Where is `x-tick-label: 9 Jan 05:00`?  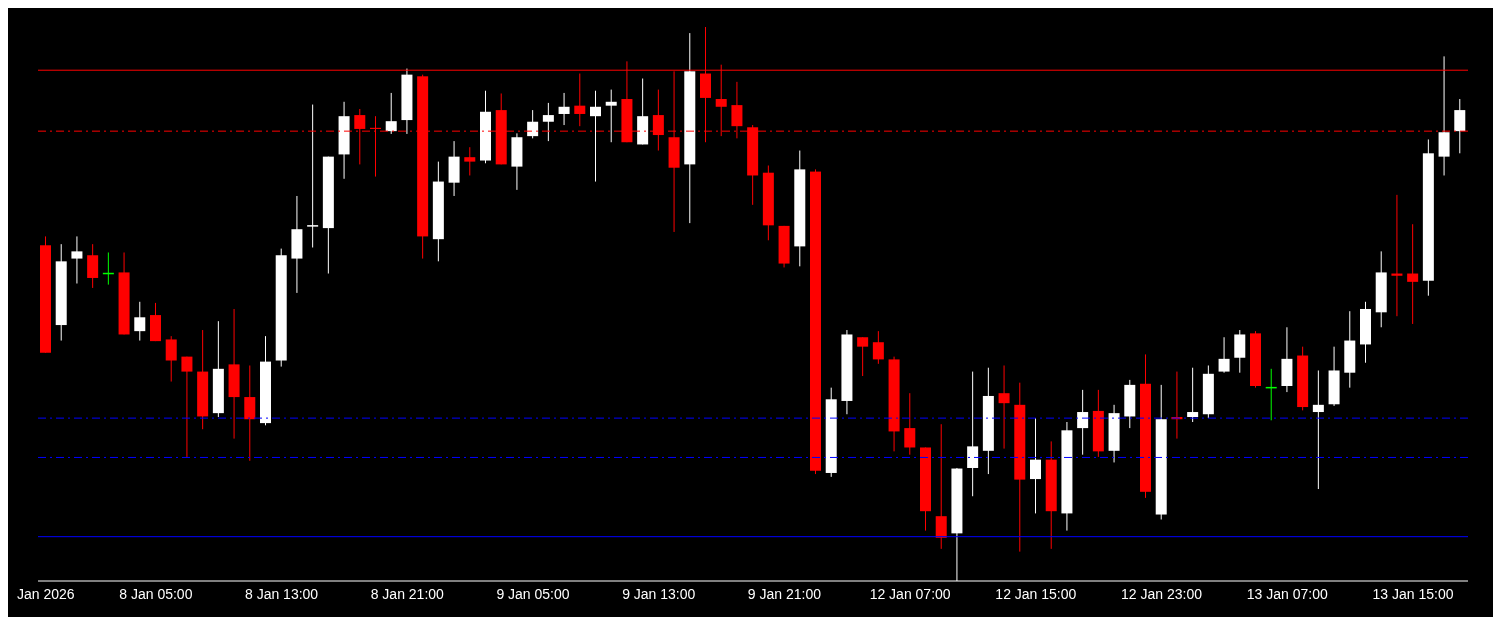 x-tick-label: 9 Jan 05:00 is located at coordinates (533, 593).